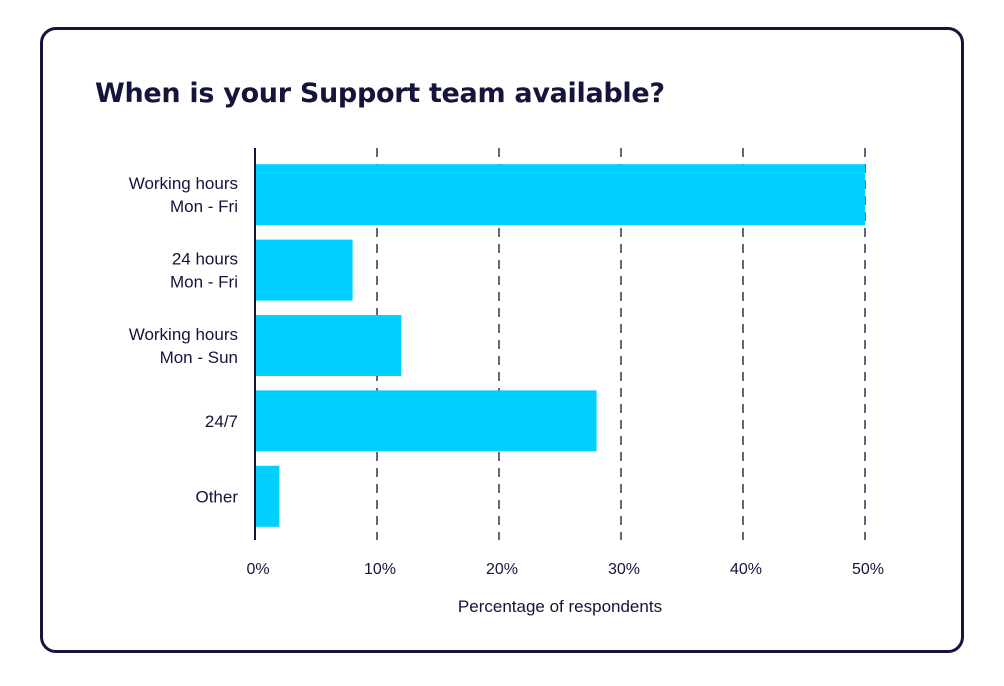 The width and height of the screenshot is (1004, 686). What do you see at coordinates (257, 569) in the screenshot?
I see `tick-label-0: 0%` at bounding box center [257, 569].